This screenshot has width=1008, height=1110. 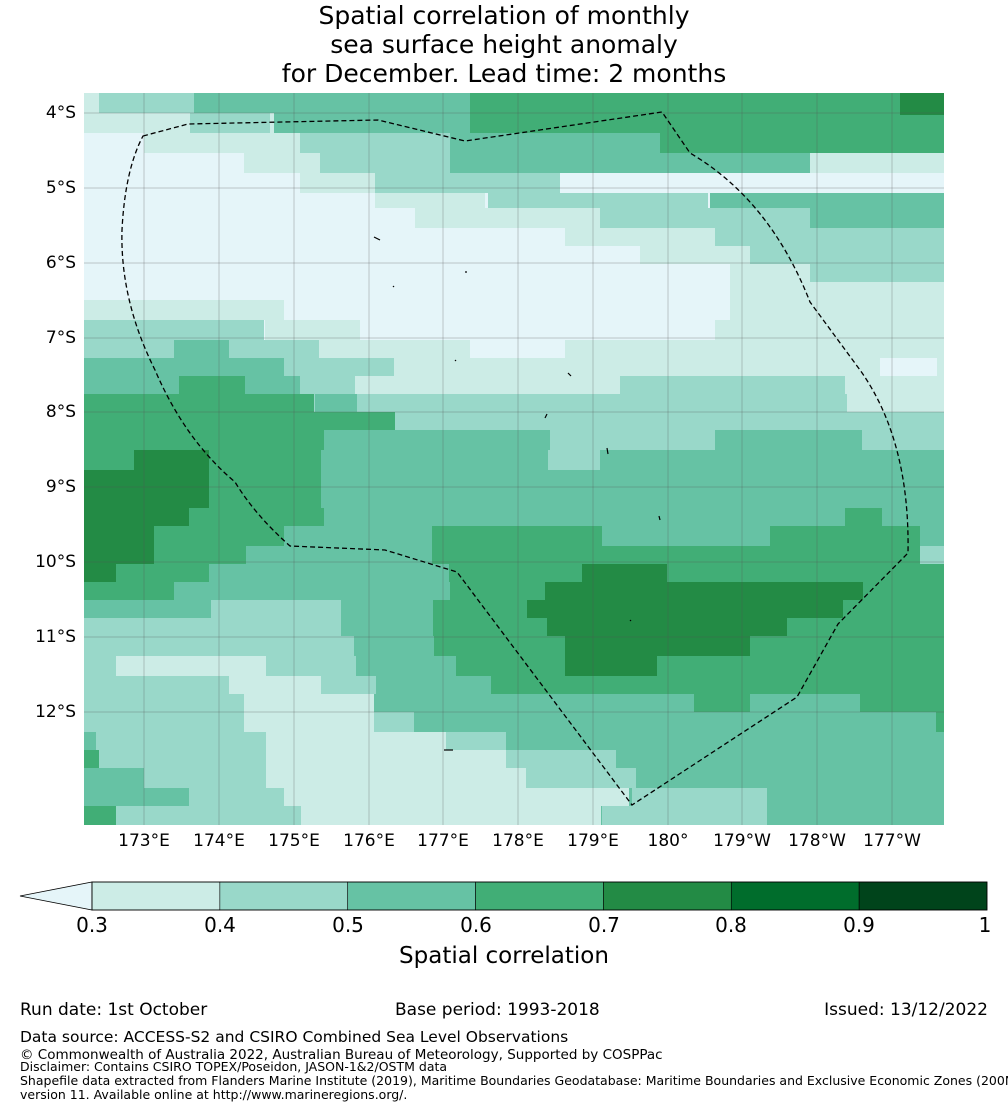 What do you see at coordinates (219, 841) in the screenshot?
I see `lon-label: 174°E` at bounding box center [219, 841].